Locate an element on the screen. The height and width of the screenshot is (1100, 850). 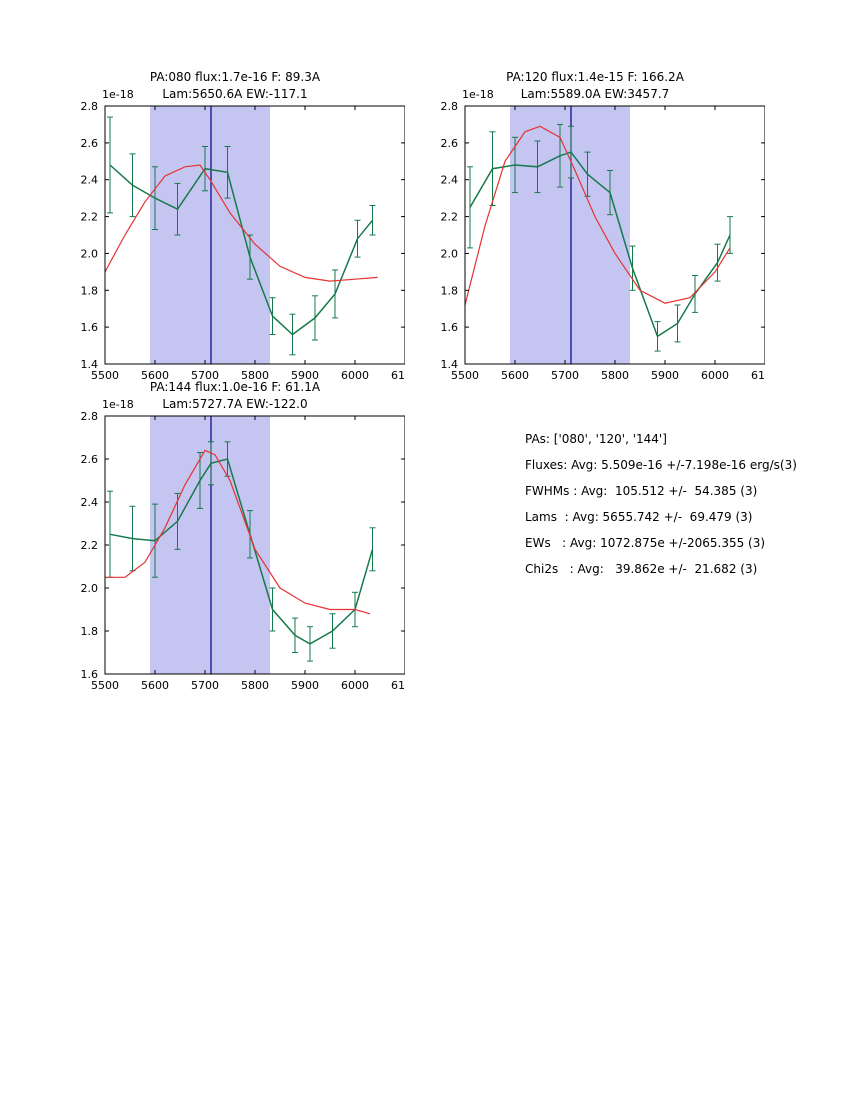
chart-title-line2: Lam:5589.0A EW:3457.7 is located at coordinates (595, 94).